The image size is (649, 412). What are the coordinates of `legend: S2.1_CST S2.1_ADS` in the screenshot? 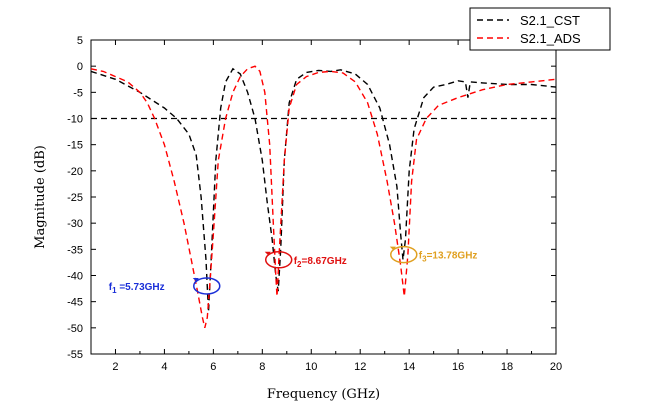 It's located at (540, 29).